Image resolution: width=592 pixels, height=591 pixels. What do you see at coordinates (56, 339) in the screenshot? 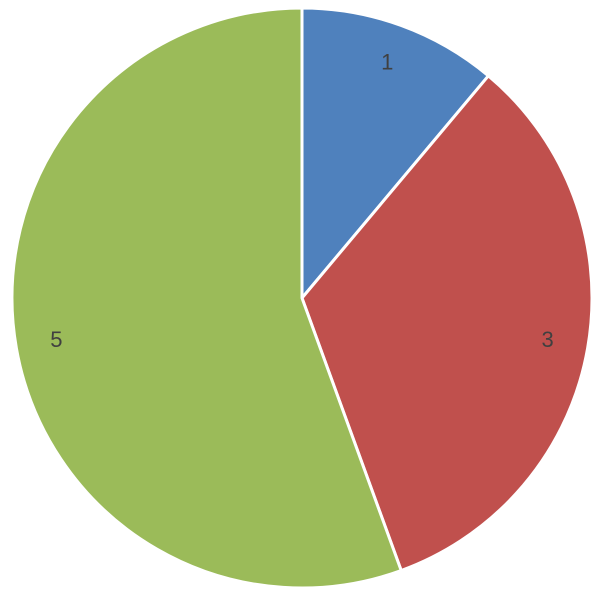
I see `data-label: 5` at bounding box center [56, 339].